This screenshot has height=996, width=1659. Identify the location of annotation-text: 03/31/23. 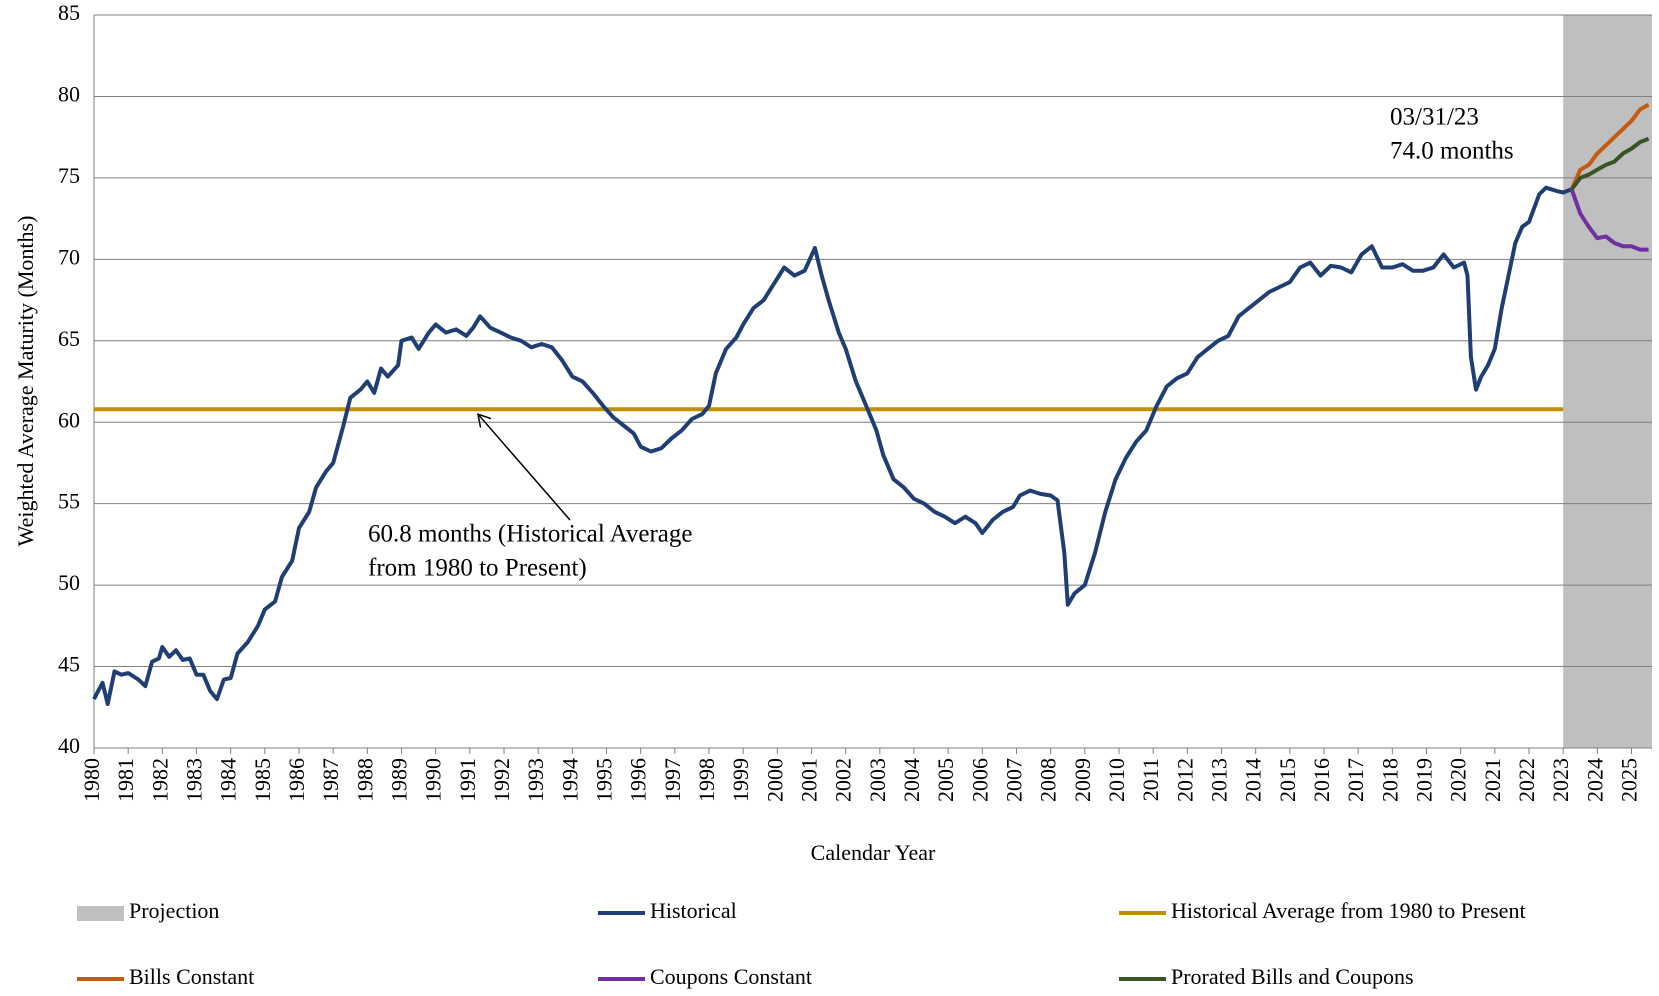
(1434, 117).